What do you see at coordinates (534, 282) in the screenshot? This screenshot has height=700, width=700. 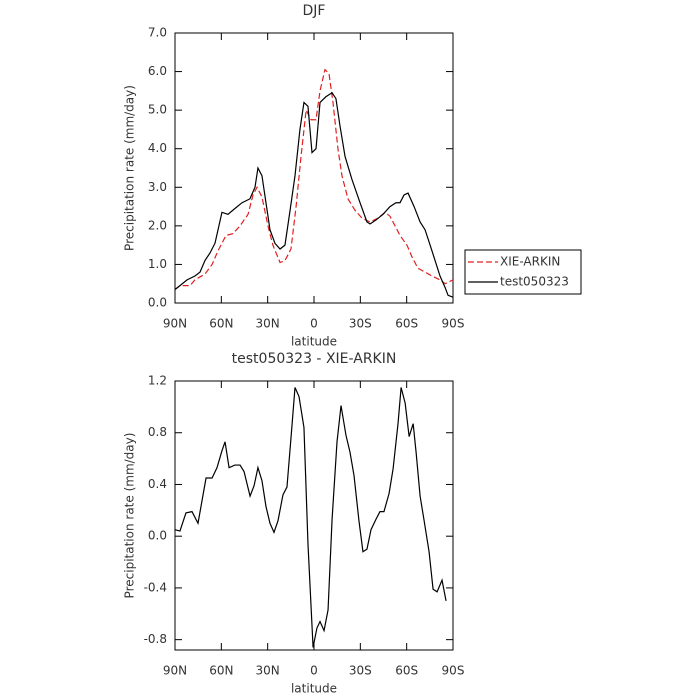 I see `legend-label: test050323` at bounding box center [534, 282].